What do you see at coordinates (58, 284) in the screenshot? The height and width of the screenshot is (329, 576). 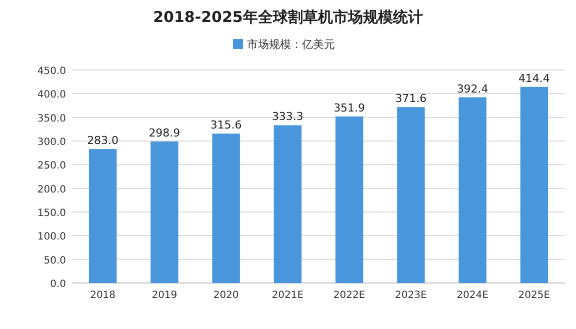 I see `y-tick-label: 0.0` at bounding box center [58, 284].